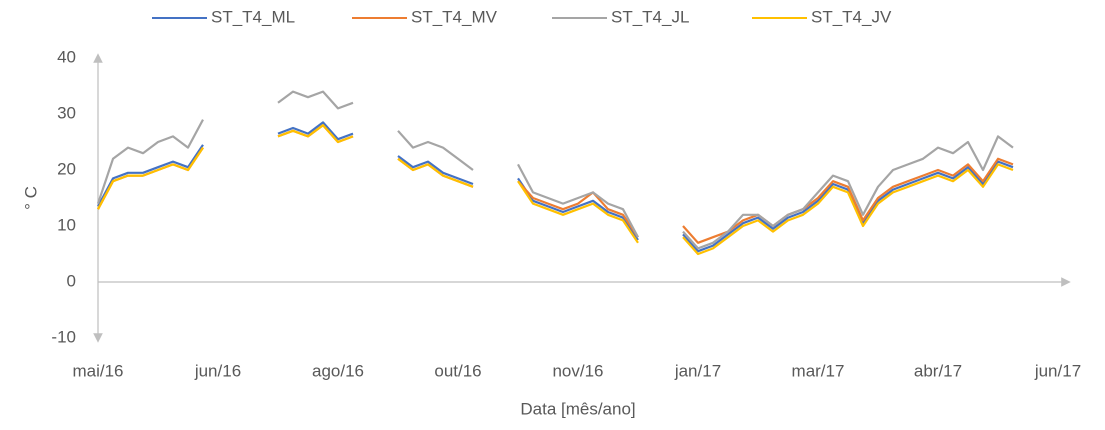 This screenshot has height=430, width=1105. Describe the element at coordinates (457, 370) in the screenshot. I see `x-tick-label: out/16` at that location.